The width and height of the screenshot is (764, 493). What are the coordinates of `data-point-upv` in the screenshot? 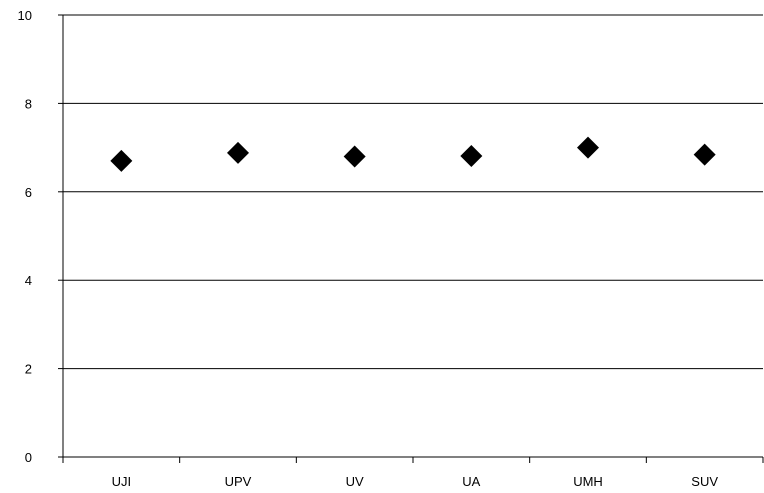 It's located at (238, 152).